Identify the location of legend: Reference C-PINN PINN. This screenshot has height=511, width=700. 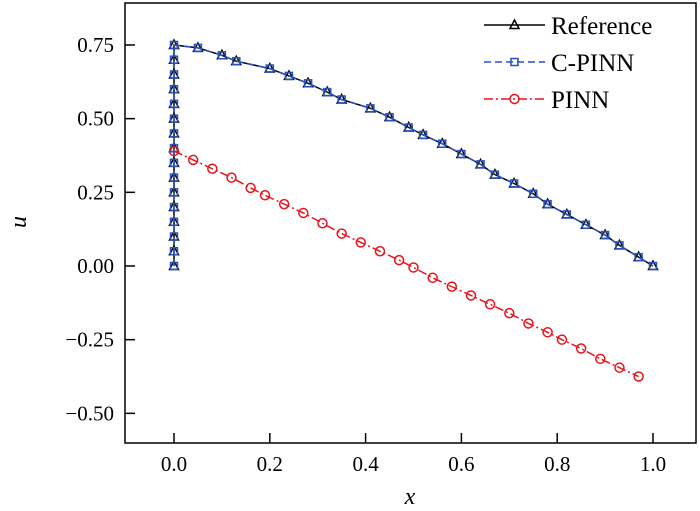
(568, 63).